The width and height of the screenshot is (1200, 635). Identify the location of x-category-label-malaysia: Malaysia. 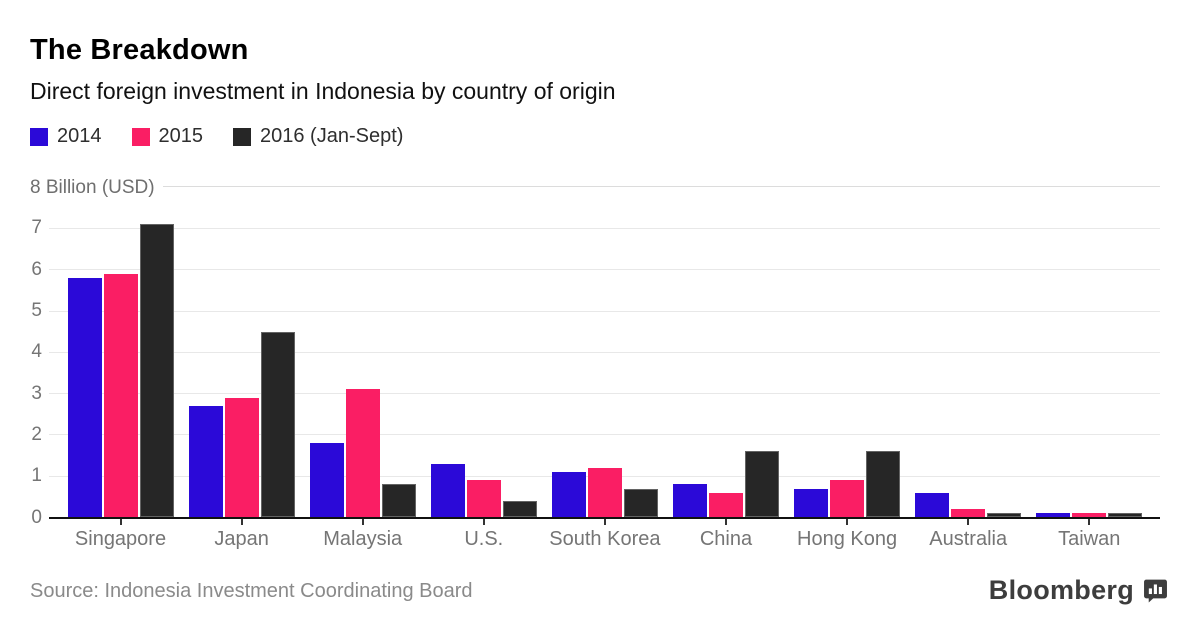
(363, 539).